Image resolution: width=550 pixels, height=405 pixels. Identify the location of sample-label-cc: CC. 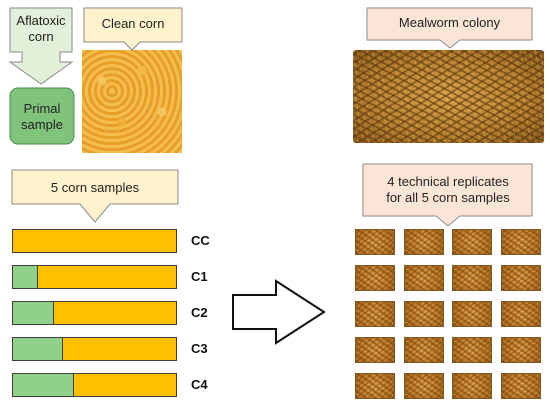
(200, 240).